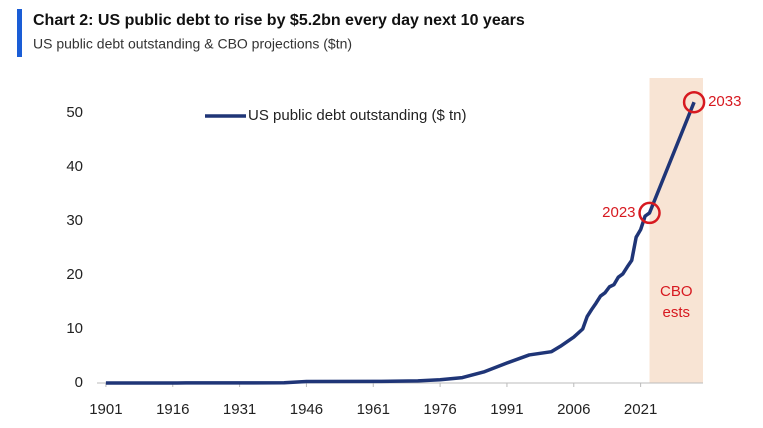 Image resolution: width=763 pixels, height=428 pixels. Describe the element at coordinates (640, 409) in the screenshot. I see `x-tick-label: 2021` at that location.